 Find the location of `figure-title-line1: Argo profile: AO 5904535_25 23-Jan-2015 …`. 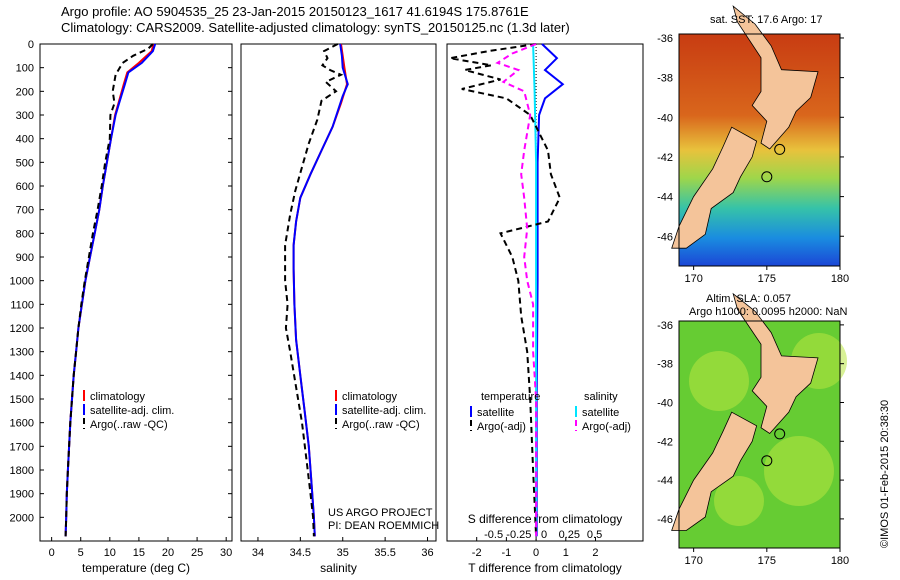

figure-title-line1: Argo profile: AO 5904535_25 23-Jan-2015 … is located at coordinates (295, 11).